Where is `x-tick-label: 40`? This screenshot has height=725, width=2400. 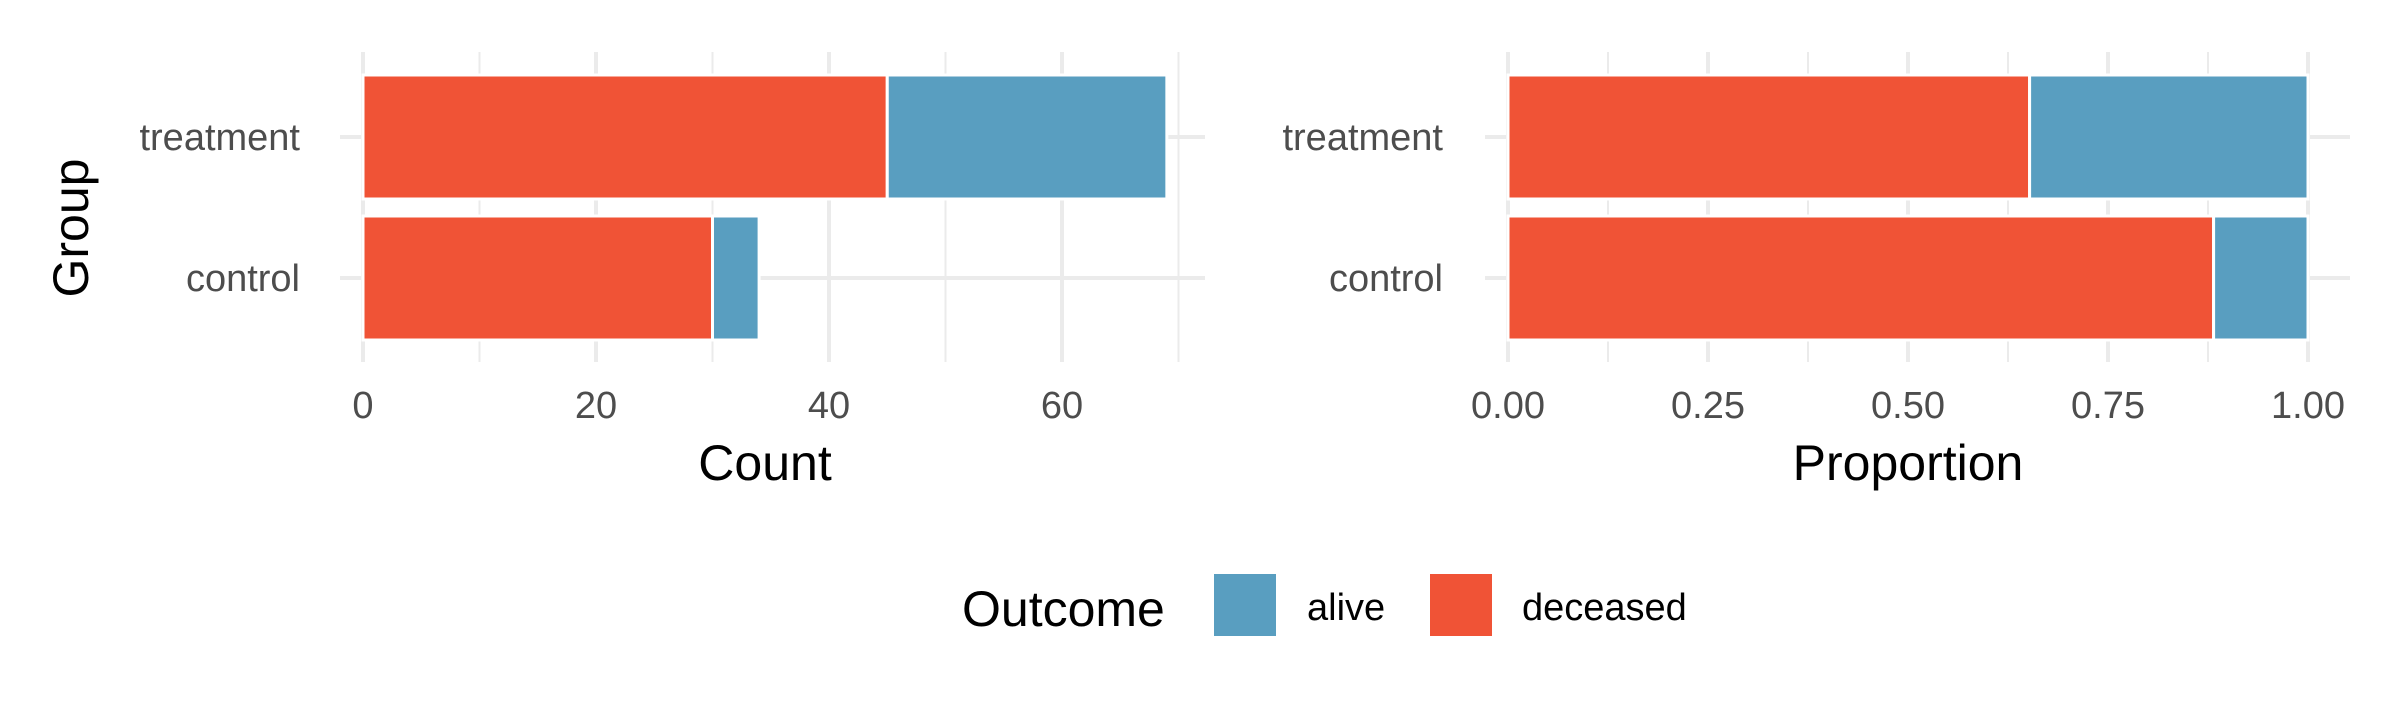 x-tick-label: 40 is located at coordinates (829, 406).